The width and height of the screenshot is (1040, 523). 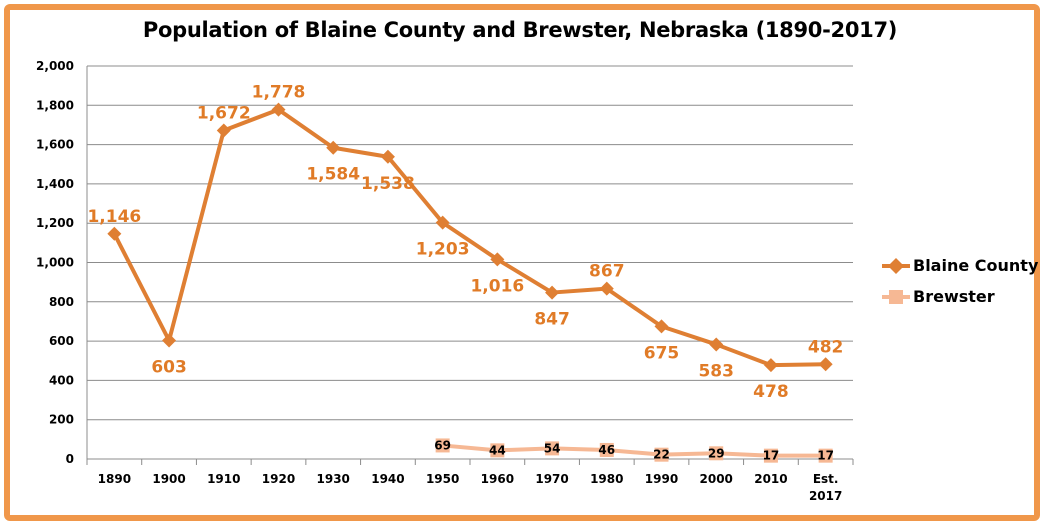 I want to click on point-blaine-county-2010, so click(x=770, y=365).